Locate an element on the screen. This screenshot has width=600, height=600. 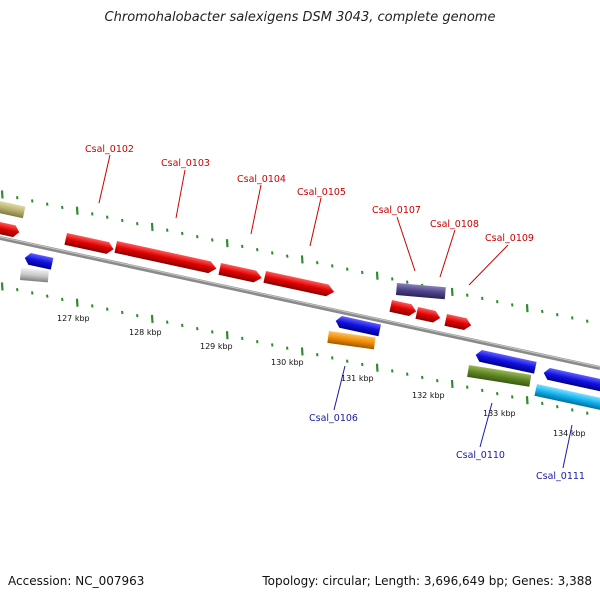
gene-label-csal-0110: Csal_0110 is located at coordinates (480, 455).